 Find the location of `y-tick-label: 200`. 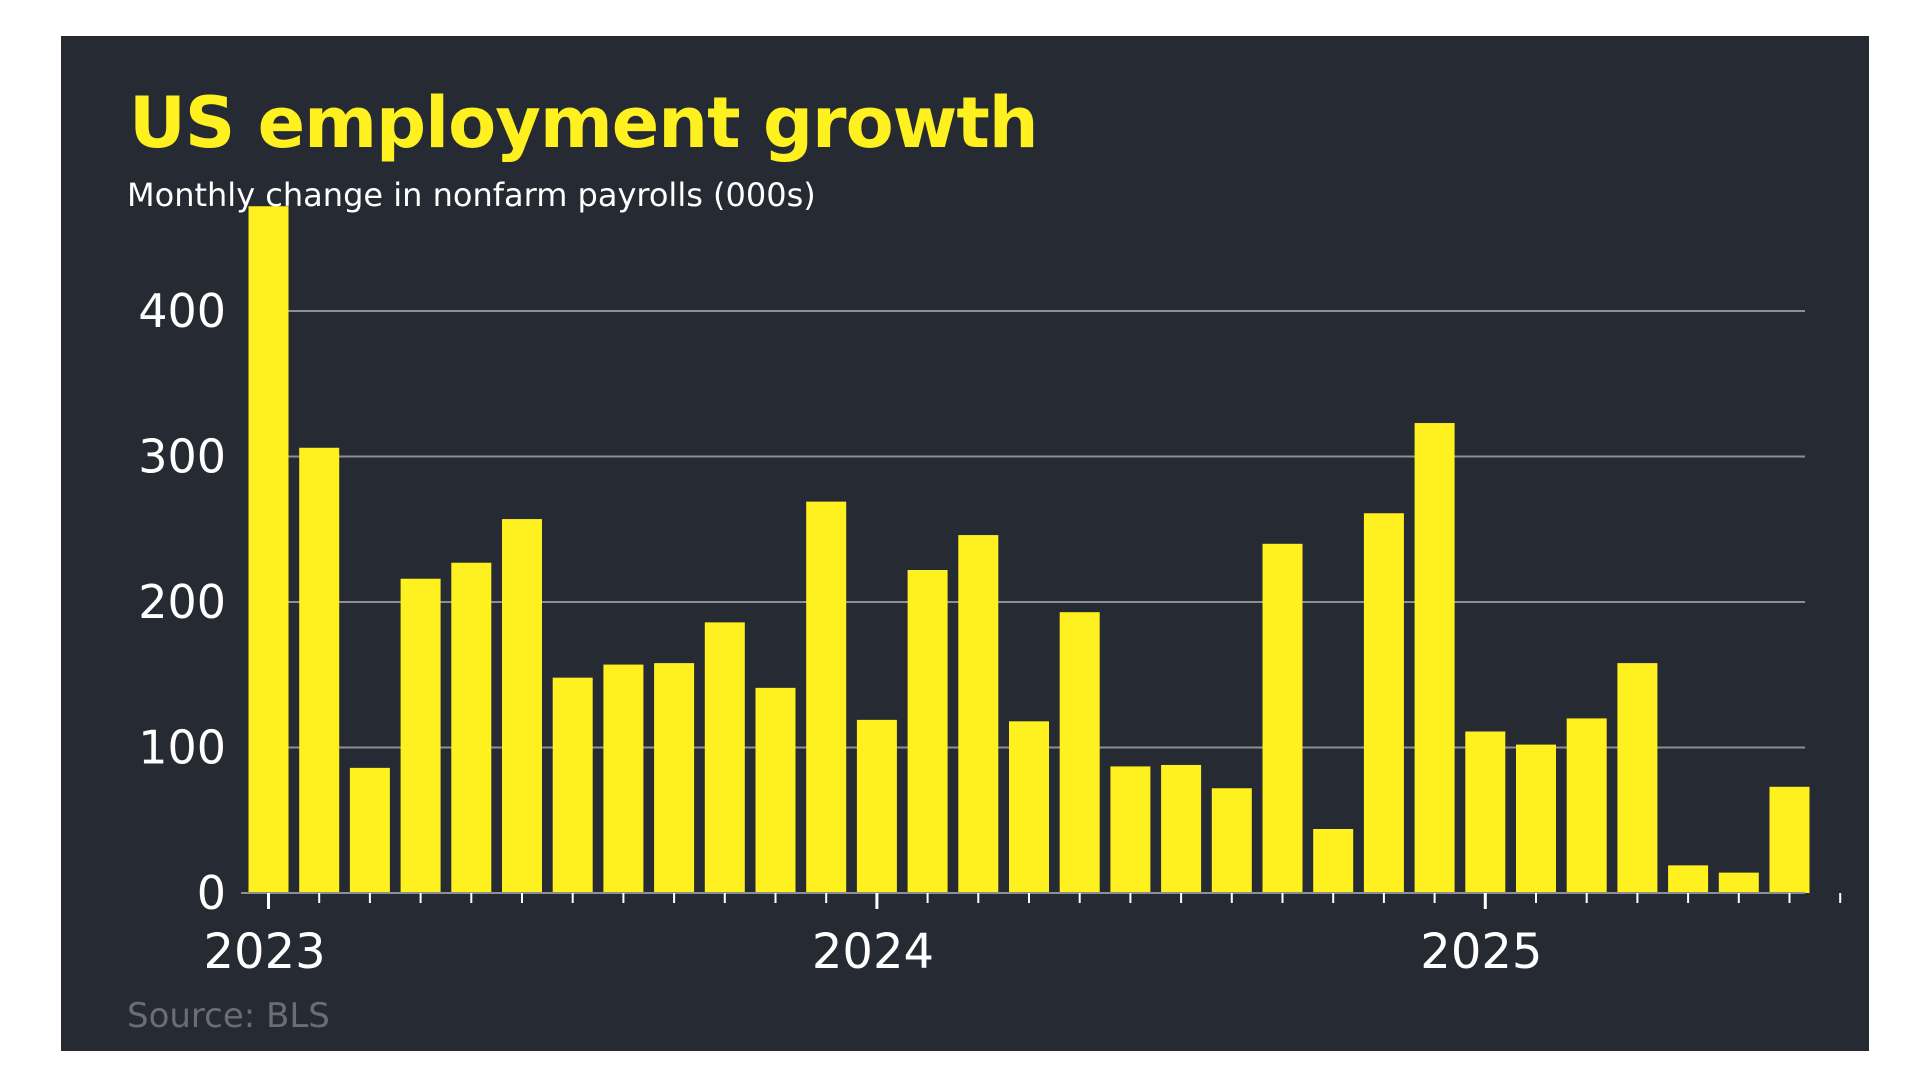

y-tick-label: 200 is located at coordinates (182, 602).